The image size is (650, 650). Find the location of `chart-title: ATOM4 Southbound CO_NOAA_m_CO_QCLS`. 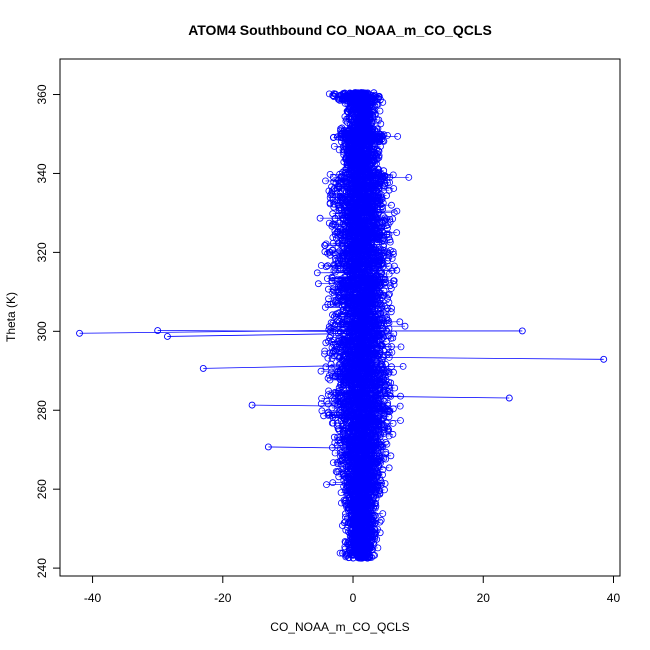

chart-title: ATOM4 Southbound CO_NOAA_m_CO_QCLS is located at coordinates (340, 30).